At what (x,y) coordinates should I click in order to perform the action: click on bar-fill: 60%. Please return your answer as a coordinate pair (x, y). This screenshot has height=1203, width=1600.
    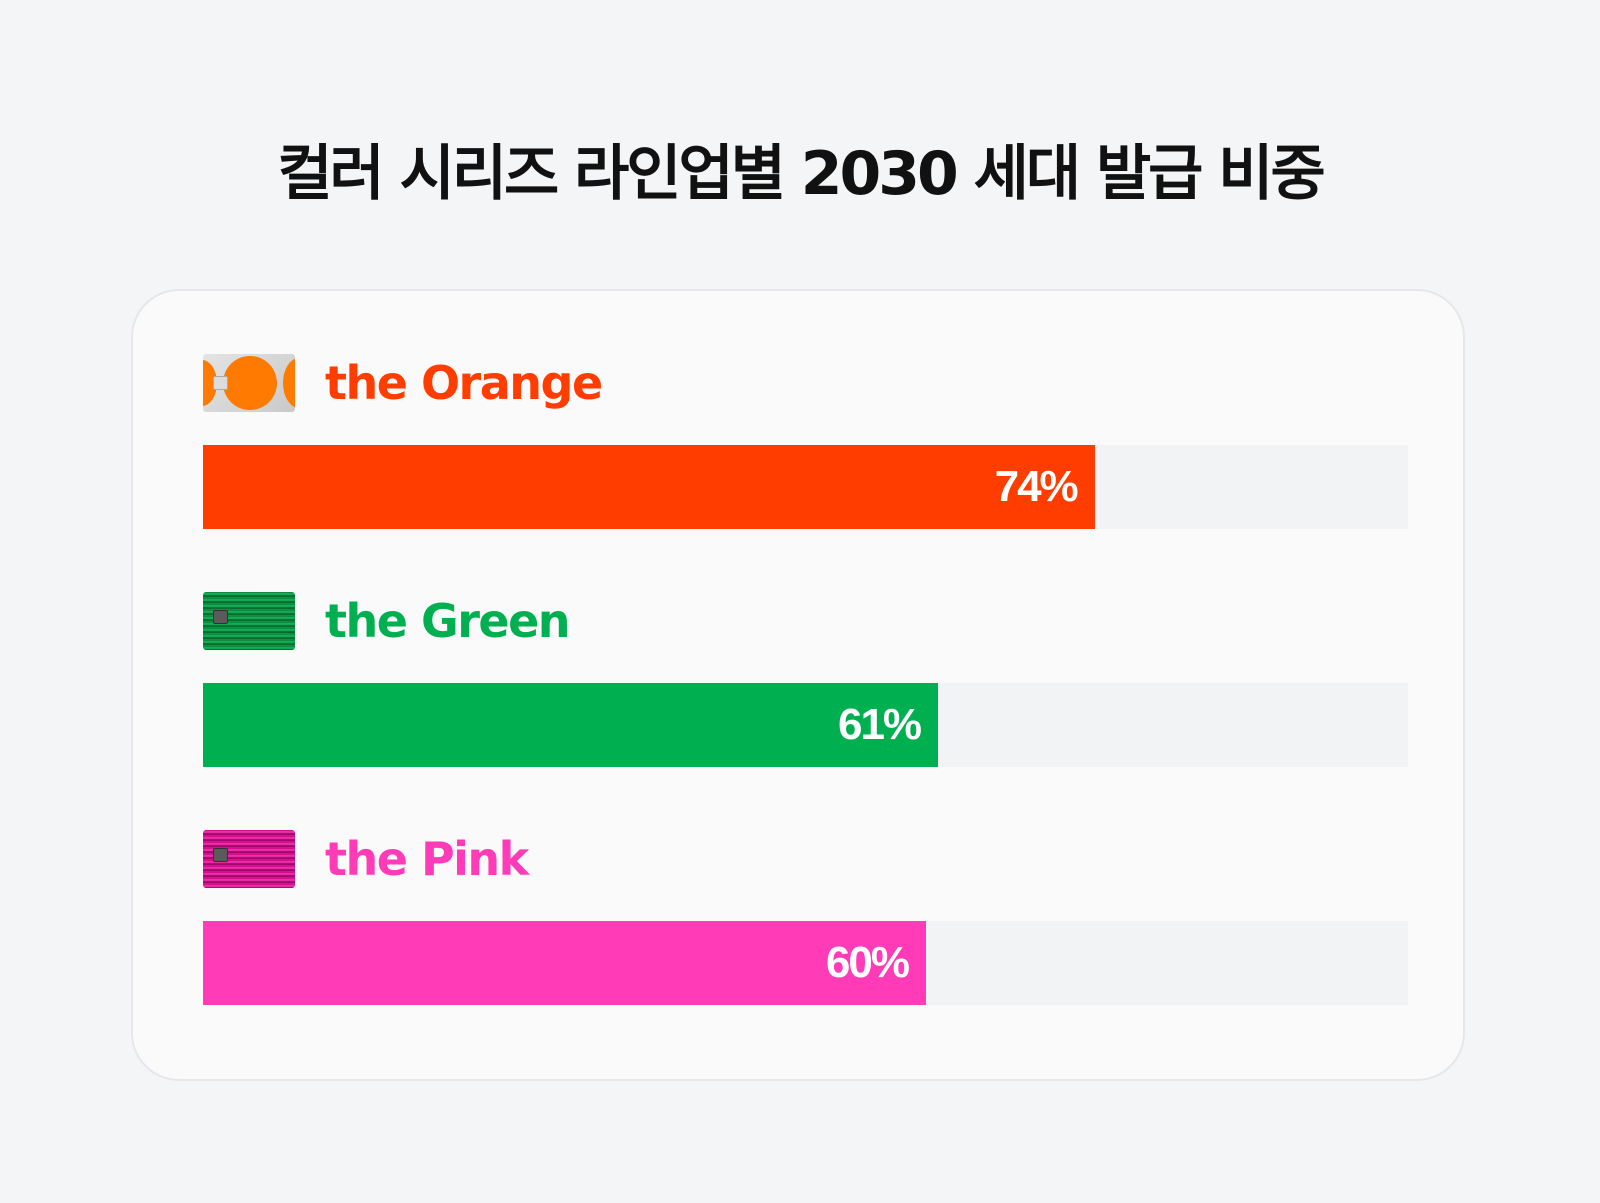
    Looking at the image, I should click on (564, 963).